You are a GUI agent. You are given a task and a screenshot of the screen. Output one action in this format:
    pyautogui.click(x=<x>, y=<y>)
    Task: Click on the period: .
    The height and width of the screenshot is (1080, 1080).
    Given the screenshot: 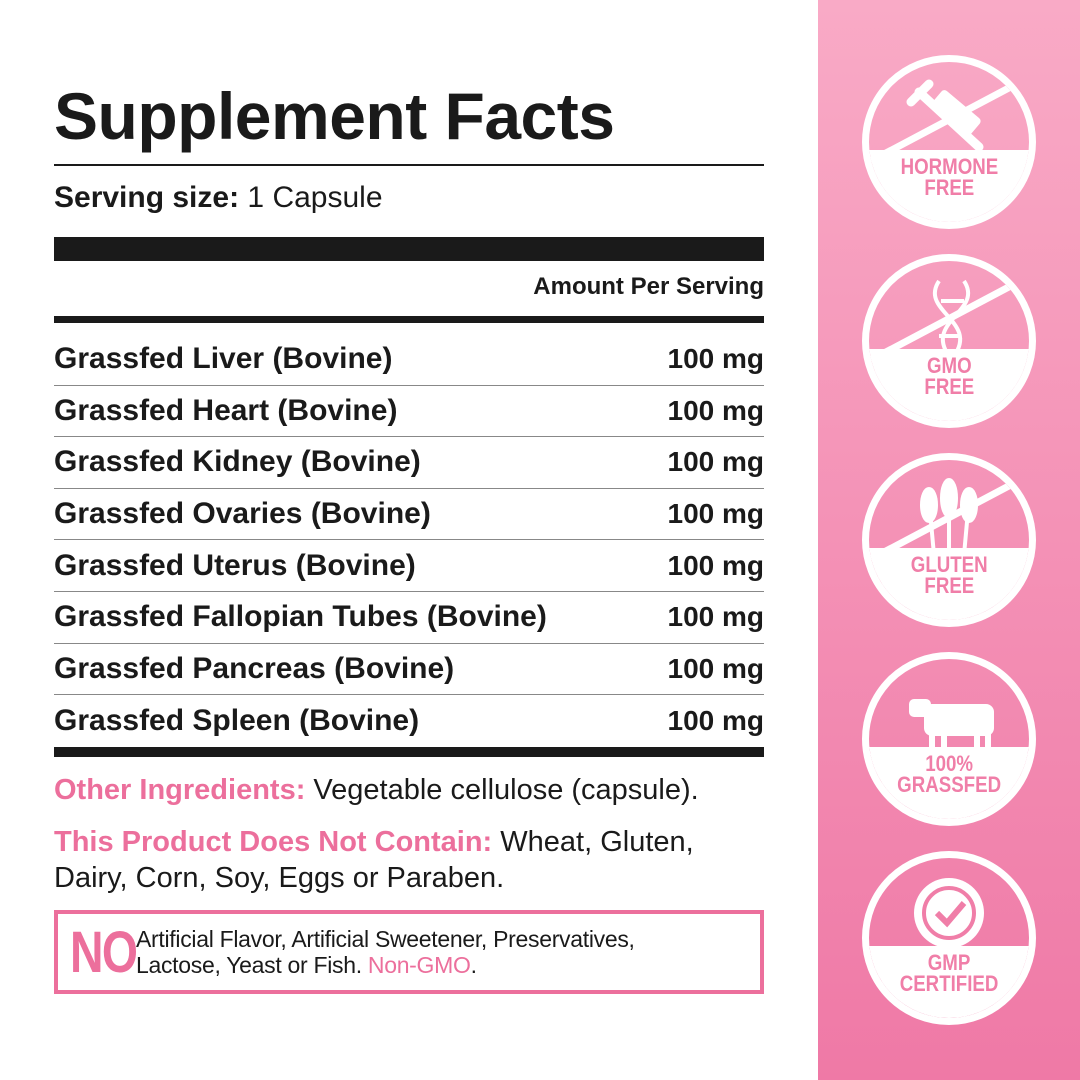 What is the action you would take?
    pyautogui.click(x=473, y=965)
    